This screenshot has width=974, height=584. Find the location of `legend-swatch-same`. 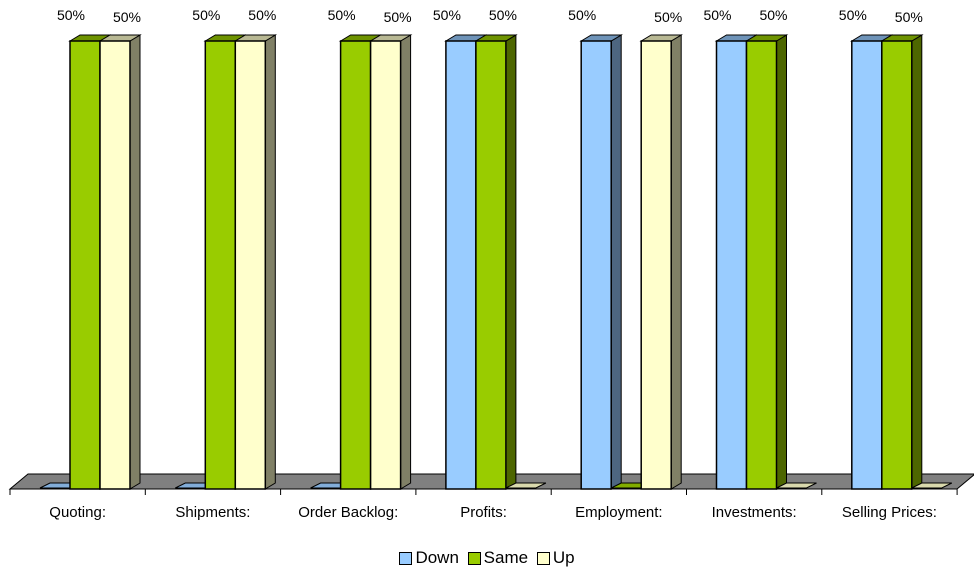

legend-swatch-same is located at coordinates (474, 558).